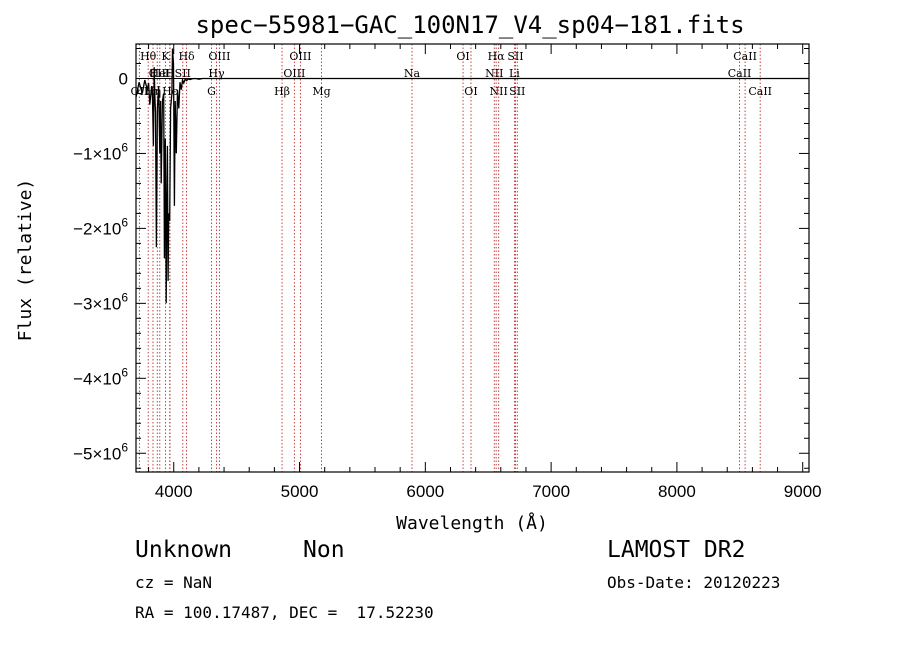 This screenshot has width=900, height=649. I want to click on x-tick-label-0: 4000, so click(174, 491).